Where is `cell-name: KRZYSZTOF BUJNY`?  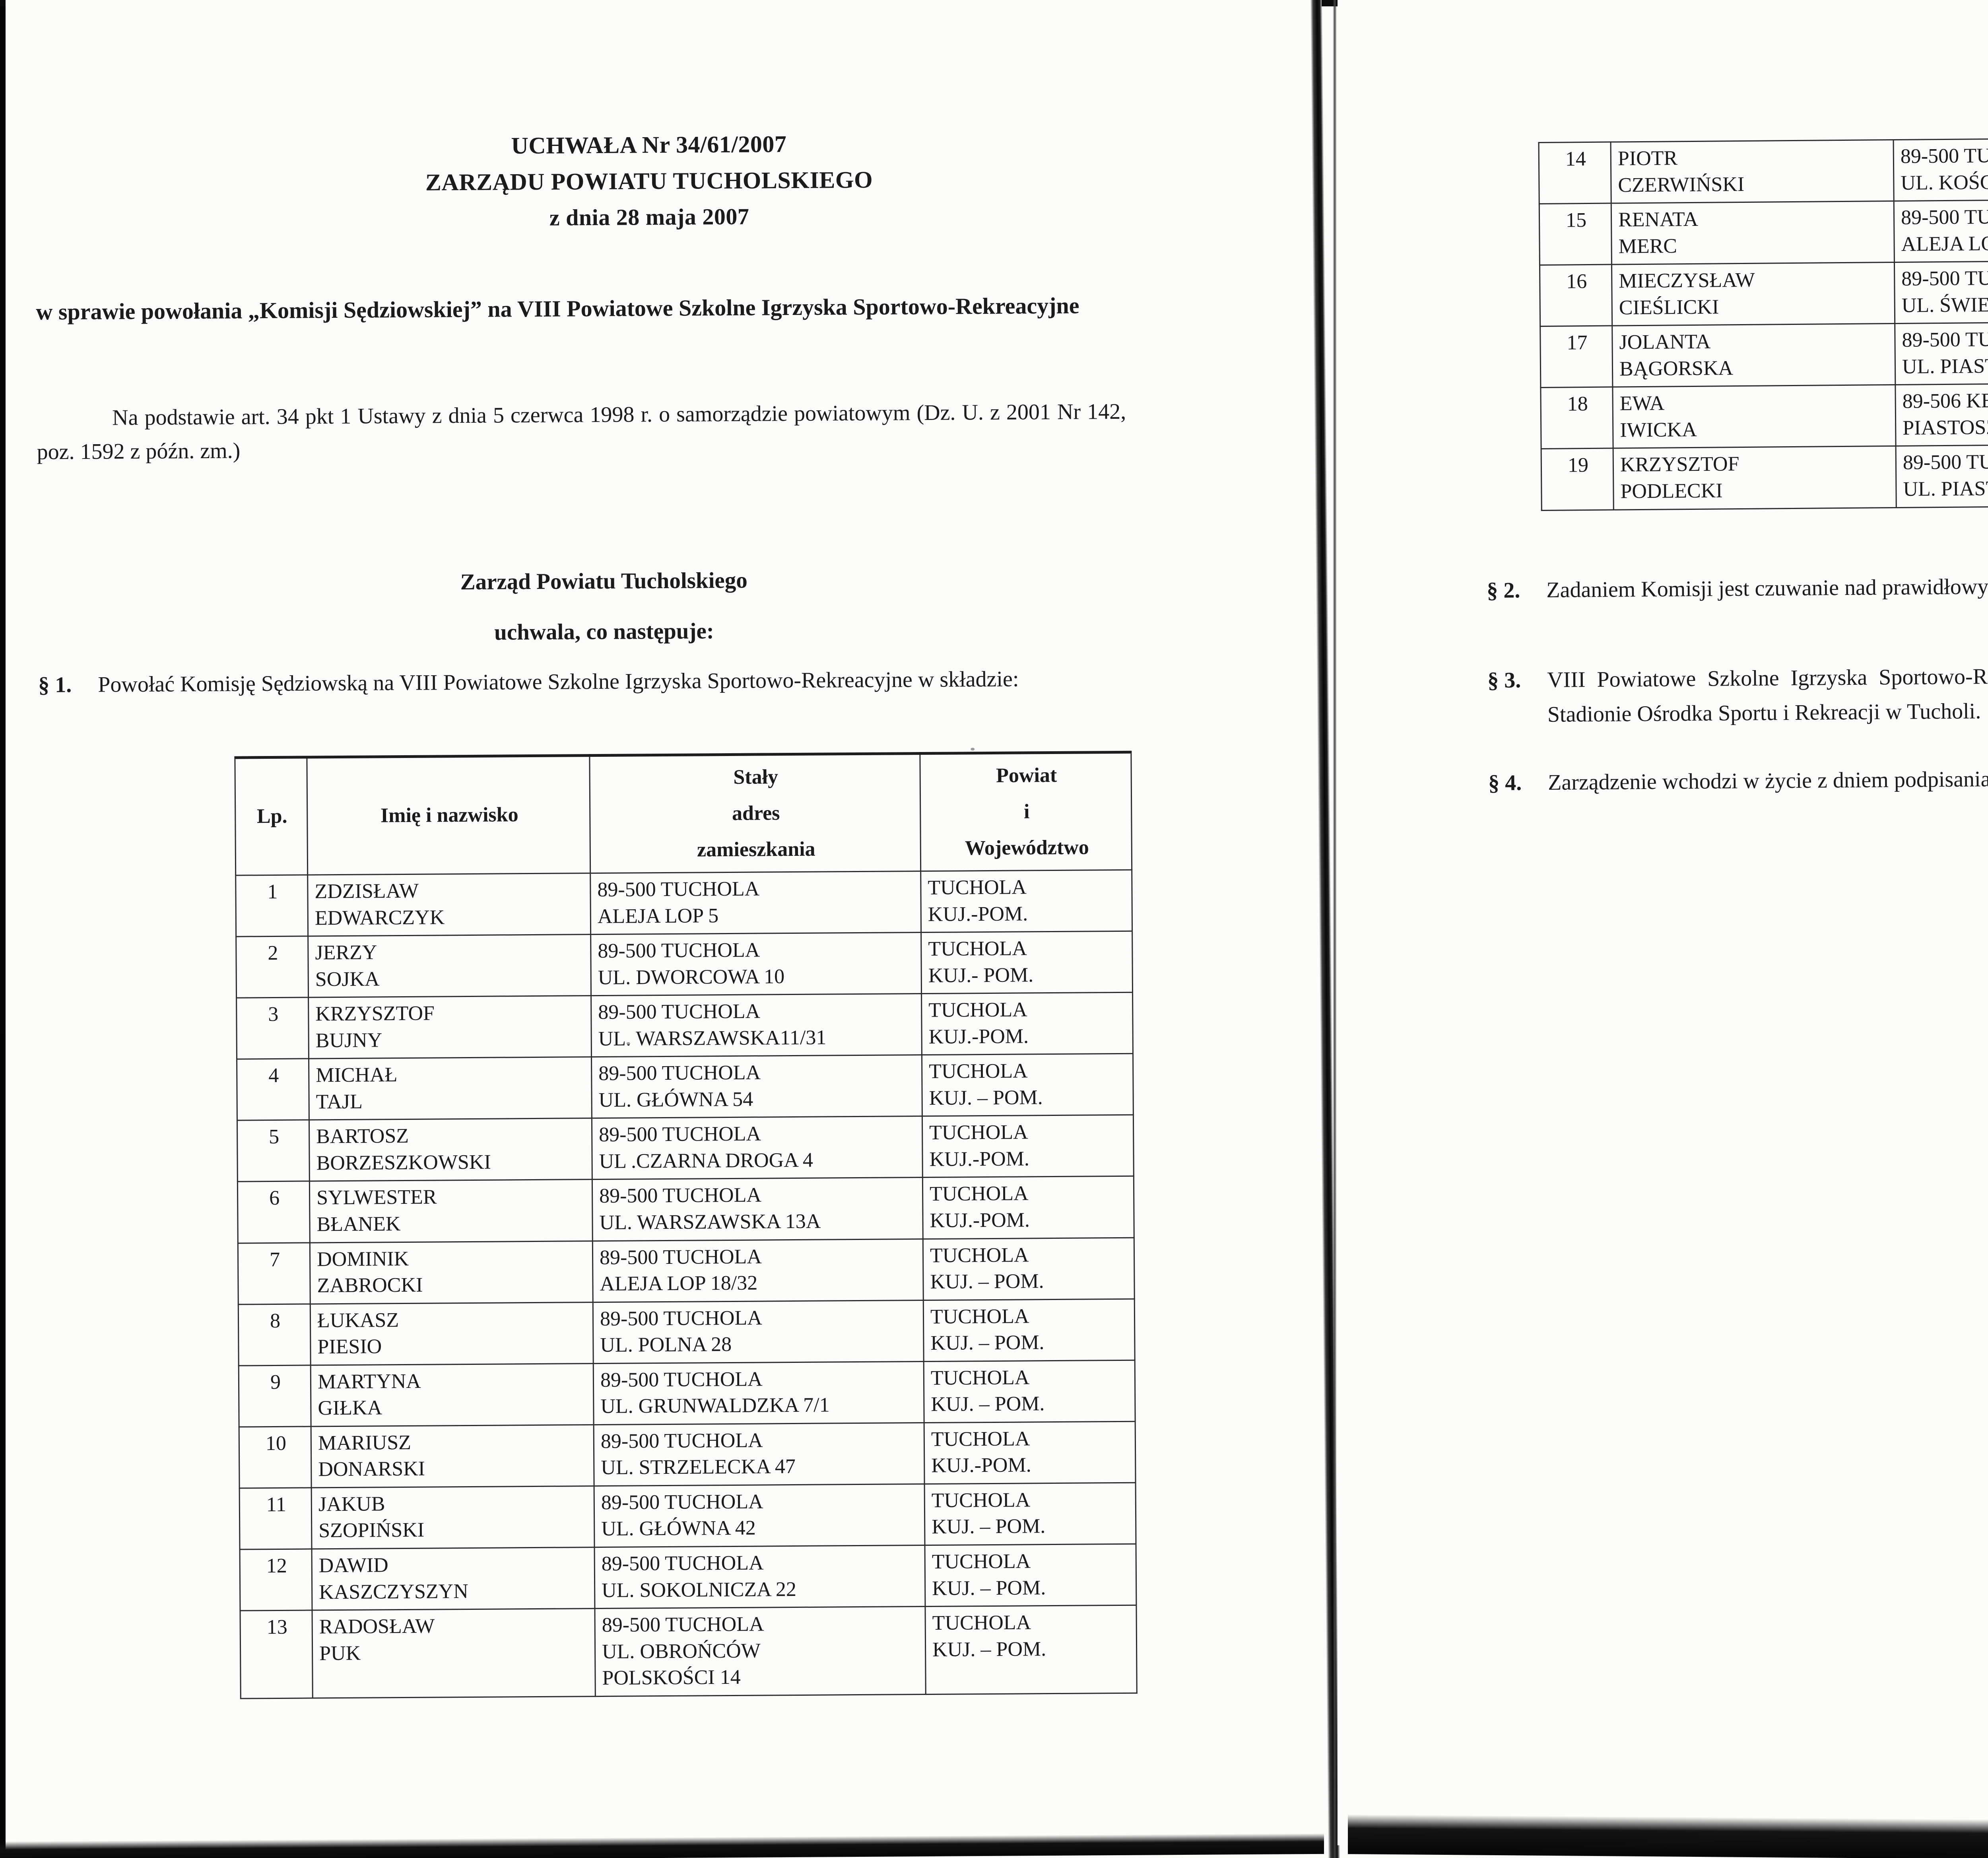
cell-name: KRZYSZTOF BUJNY is located at coordinates (450, 1027).